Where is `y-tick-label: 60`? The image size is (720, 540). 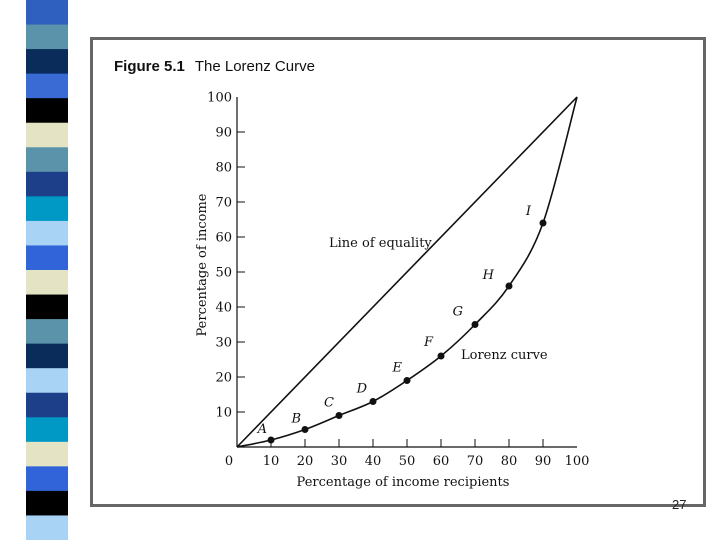 y-tick-label: 60 is located at coordinates (223, 238).